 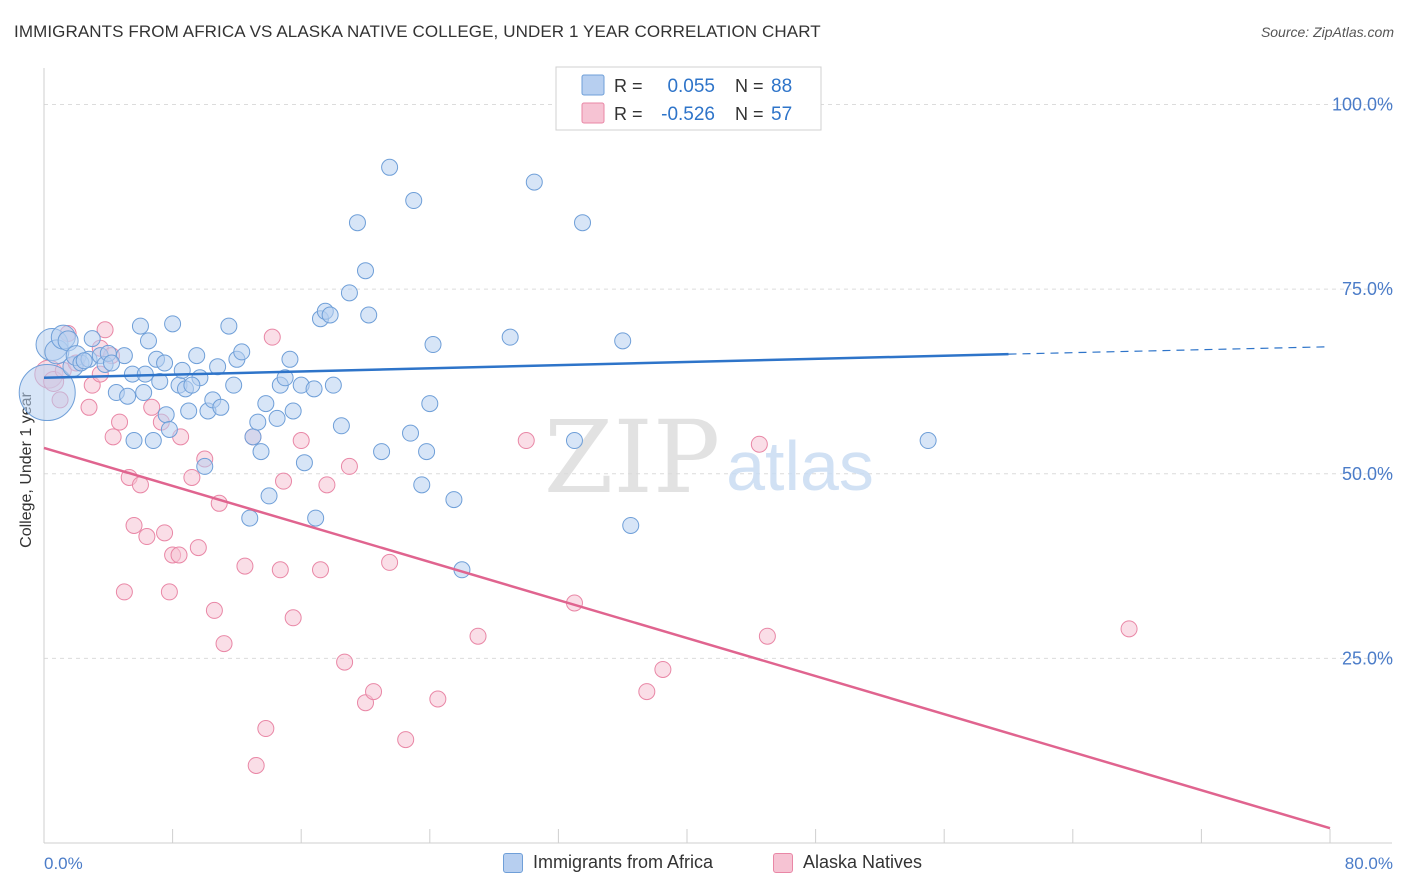 What do you see at coordinates (749, 86) in the screenshot?
I see `legend-n-label-blue: N =` at bounding box center [749, 86].